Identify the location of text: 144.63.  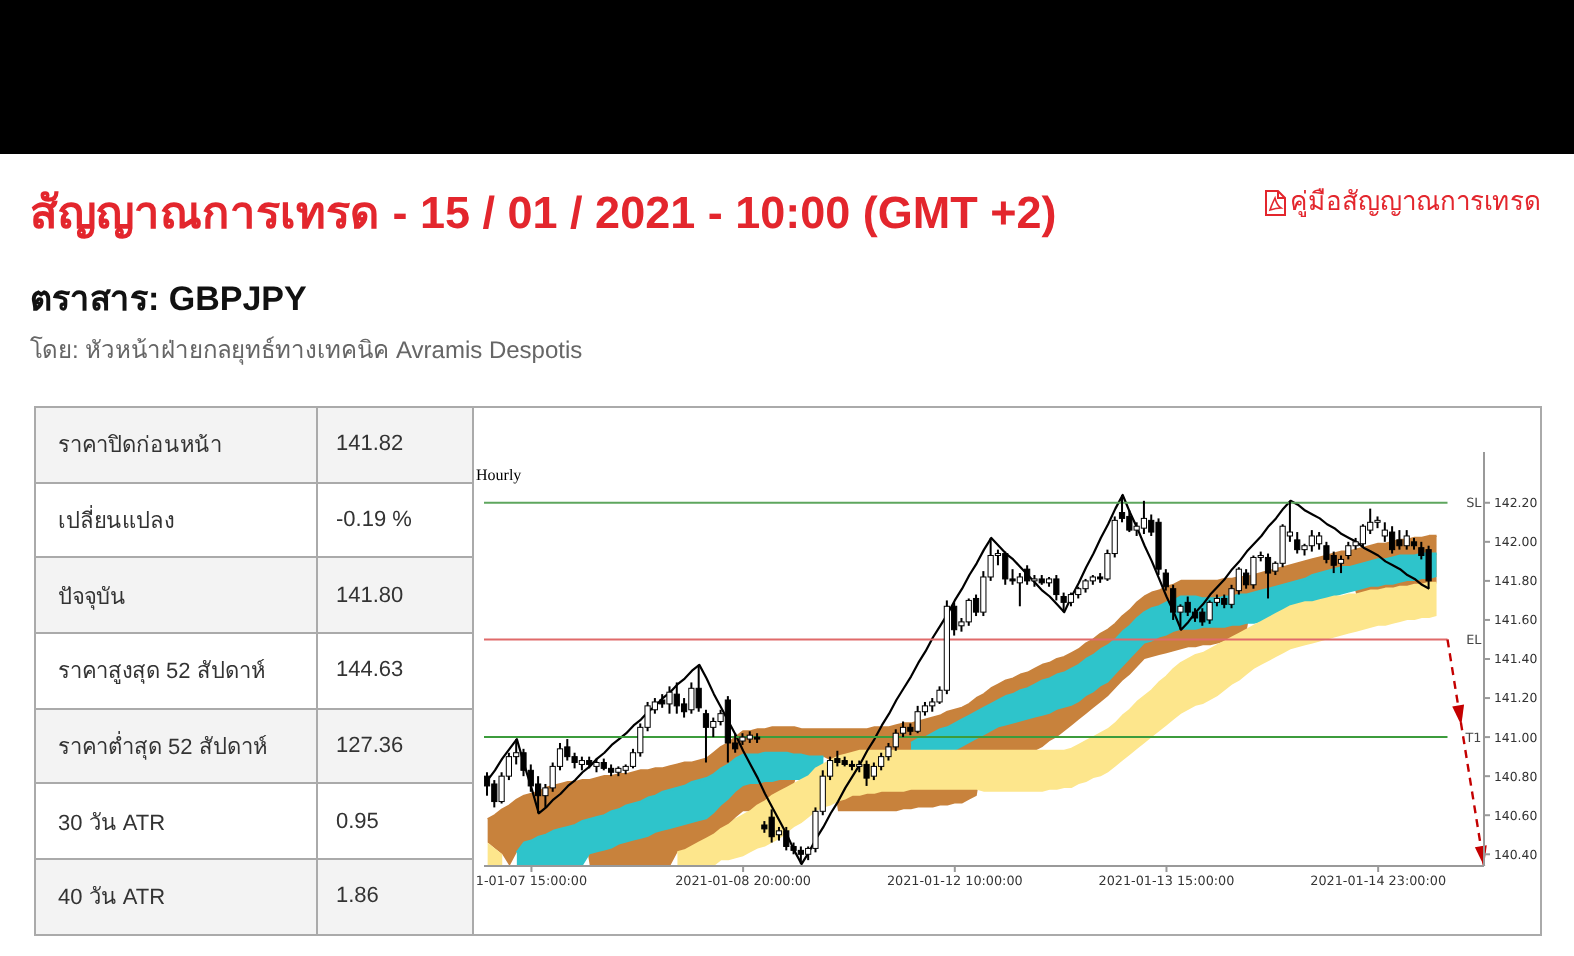
(370, 670).